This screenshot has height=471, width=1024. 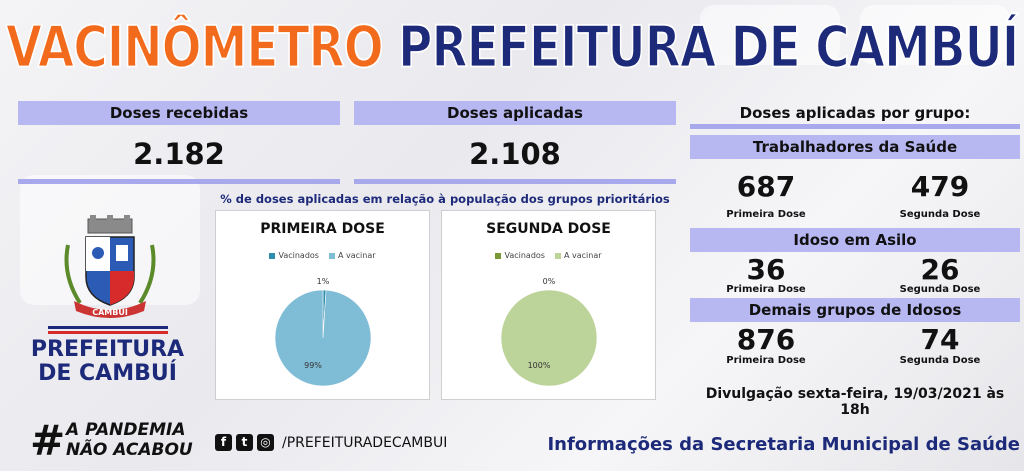 What do you see at coordinates (766, 339) in the screenshot?
I see `demais-idosos-primeira-value: 876` at bounding box center [766, 339].